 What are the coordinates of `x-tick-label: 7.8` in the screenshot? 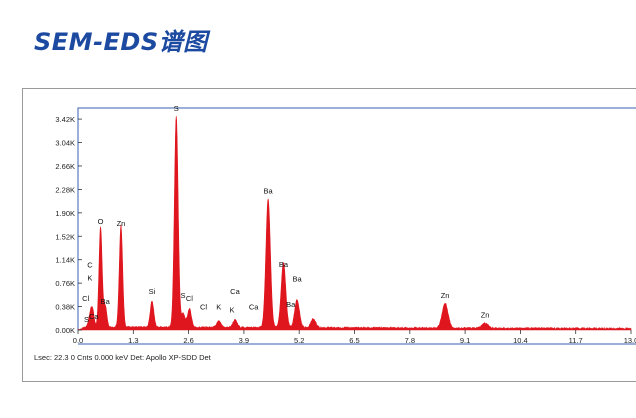 It's located at (410, 340).